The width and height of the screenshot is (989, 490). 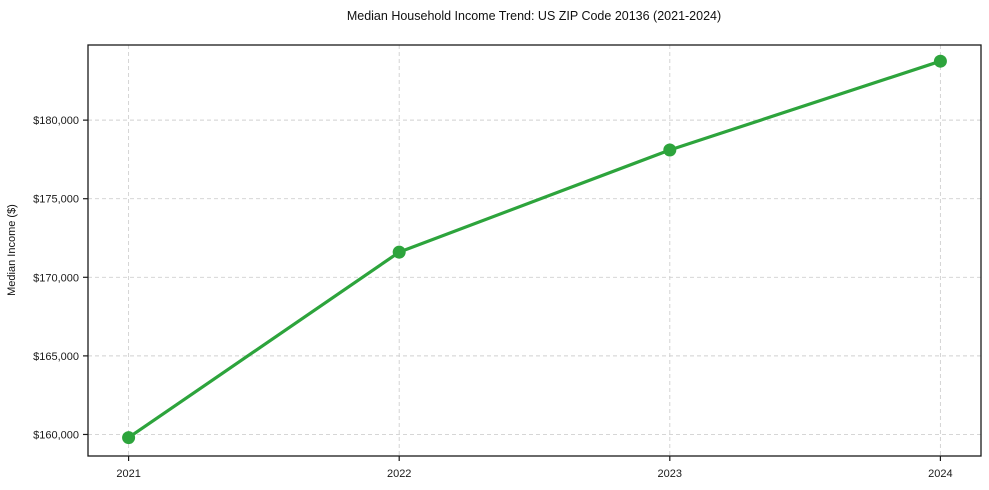 I want to click on y-tick-label: $170,000, so click(x=56, y=278).